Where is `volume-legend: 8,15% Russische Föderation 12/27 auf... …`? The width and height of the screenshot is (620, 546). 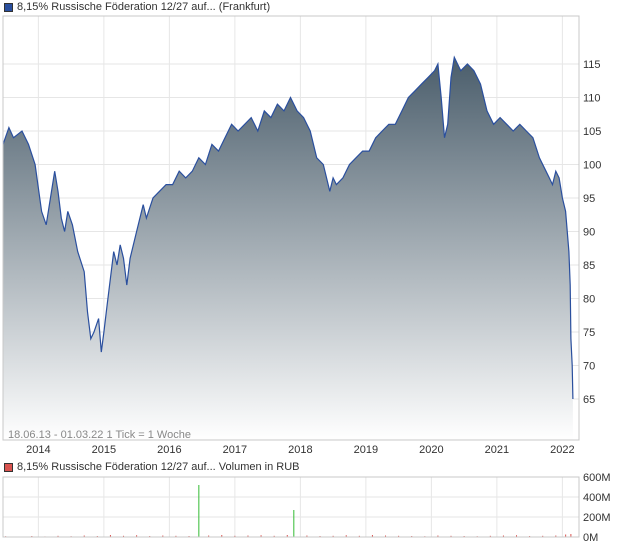 volume-legend: 8,15% Russische Föderation 12/27 auf... … is located at coordinates (152, 467).